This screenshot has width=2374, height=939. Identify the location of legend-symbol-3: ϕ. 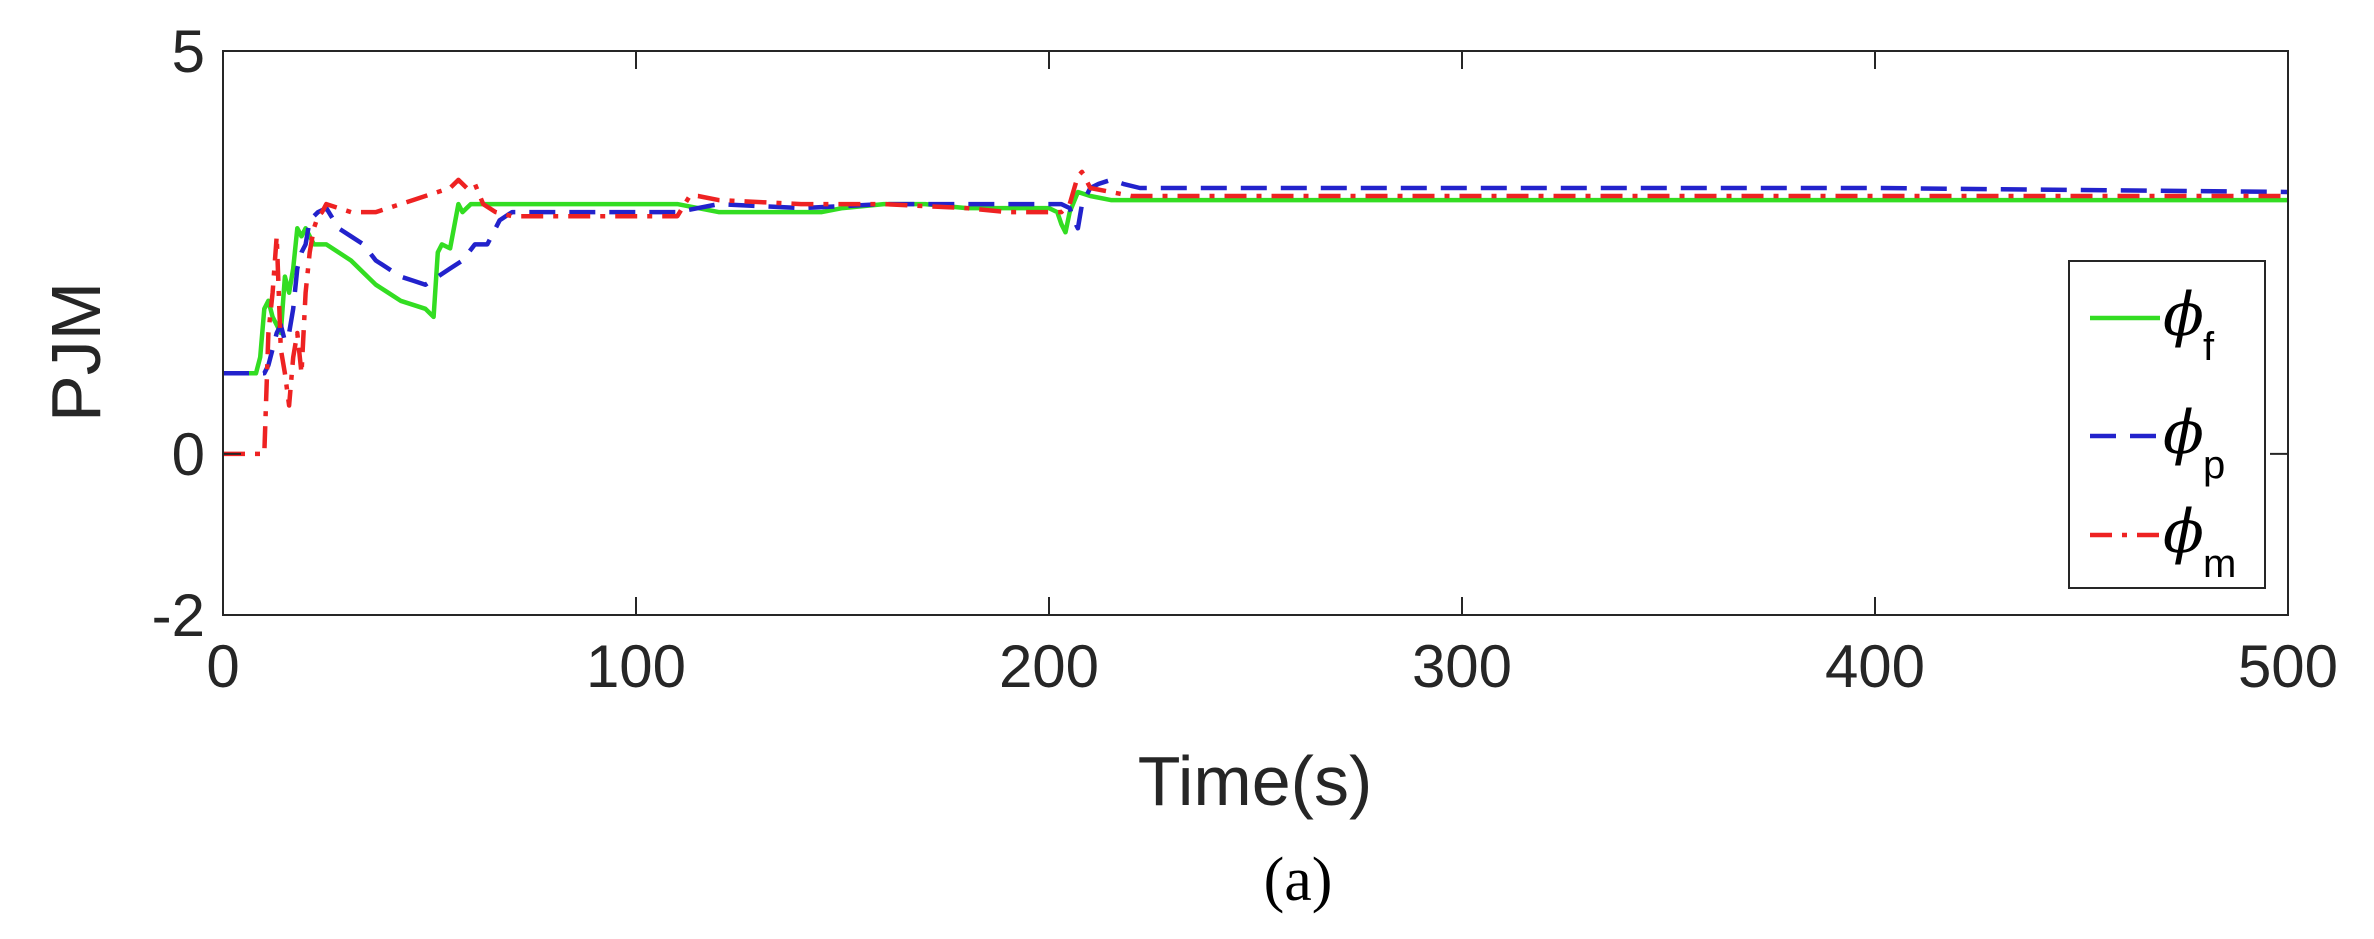
(2183, 532).